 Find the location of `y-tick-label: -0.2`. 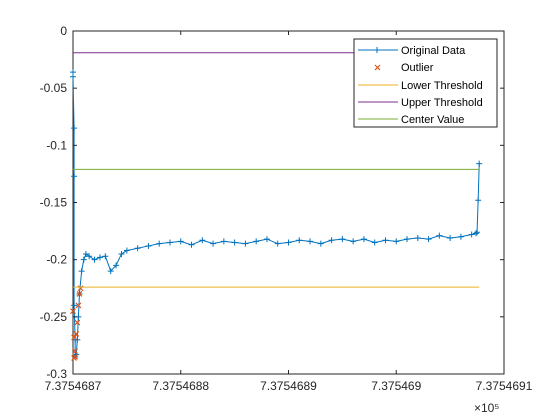

y-tick-label: -0.2 is located at coordinates (56, 260).